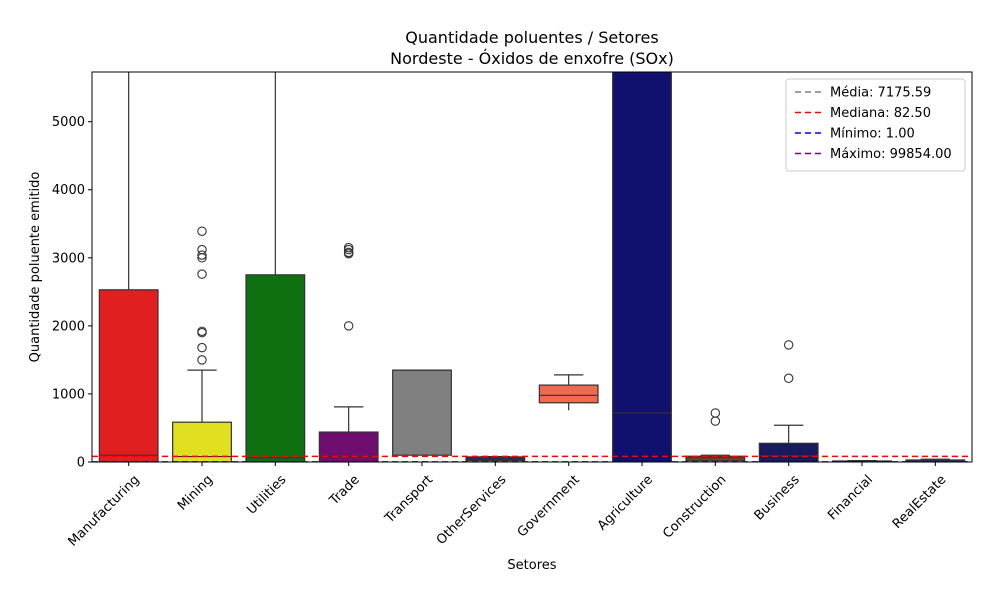 The height and width of the screenshot is (600, 1000). I want to click on legend-label: Mínimo: 1.00, so click(872, 134).